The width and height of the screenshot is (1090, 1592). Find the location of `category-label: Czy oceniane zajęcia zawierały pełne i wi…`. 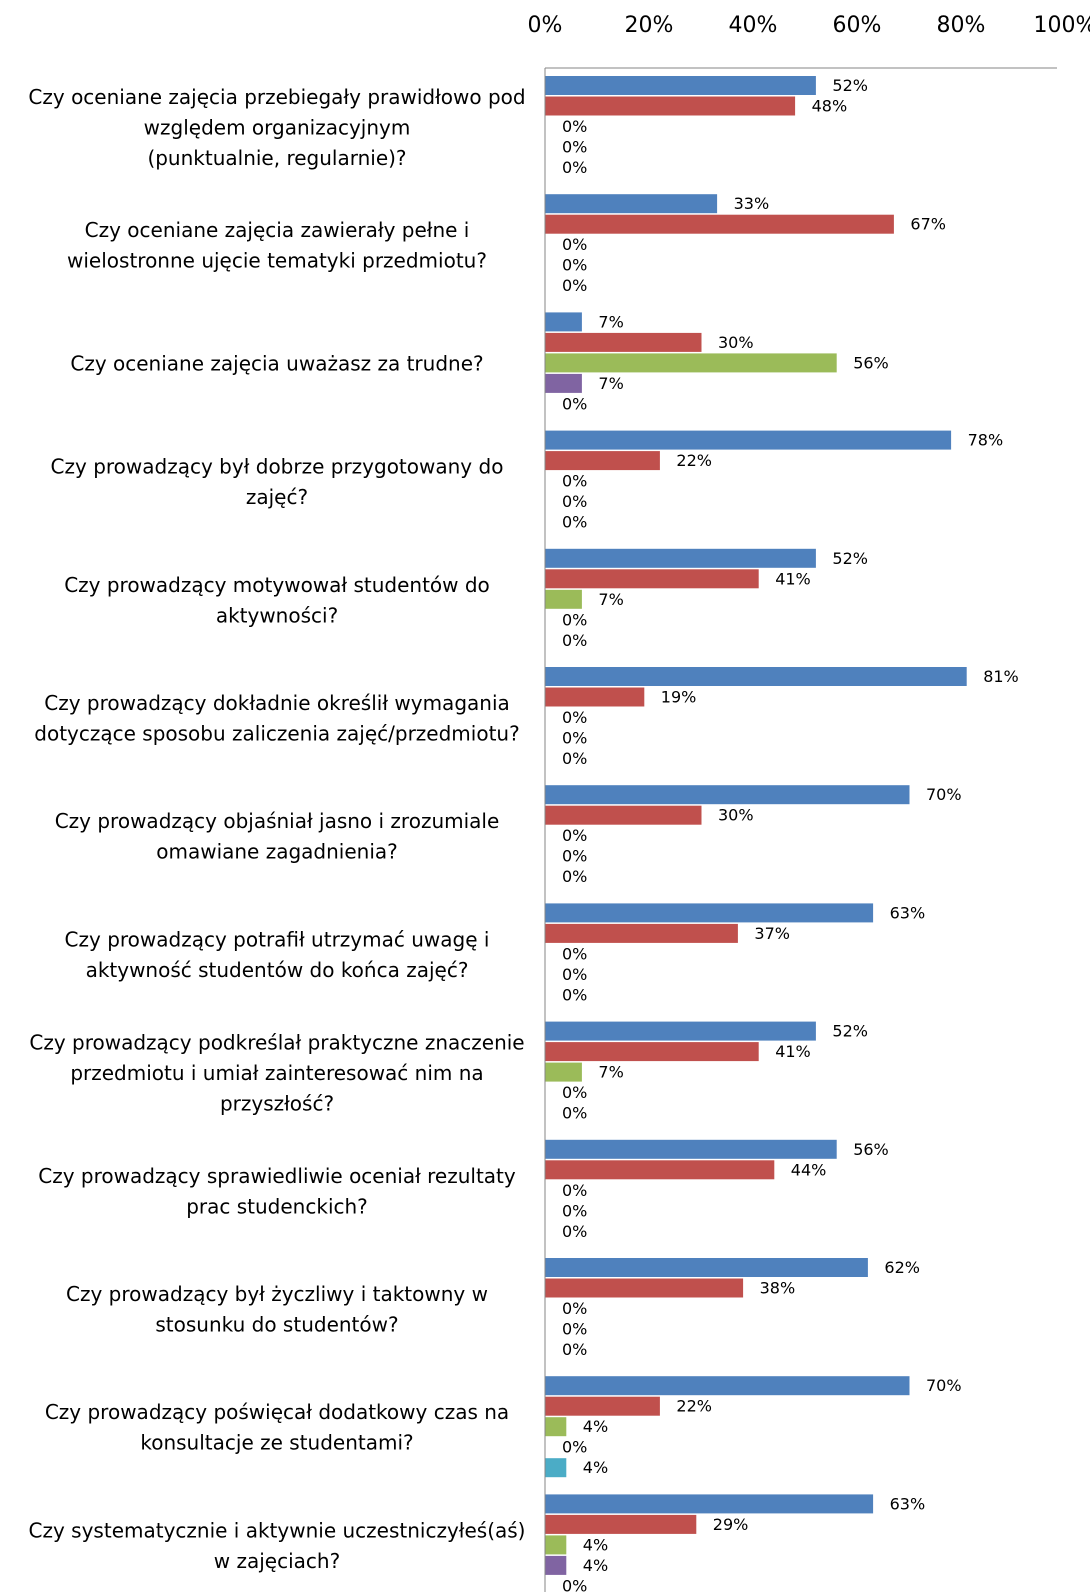

category-label: Czy oceniane zajęcia zawierały pełne i wi… is located at coordinates (277, 245).